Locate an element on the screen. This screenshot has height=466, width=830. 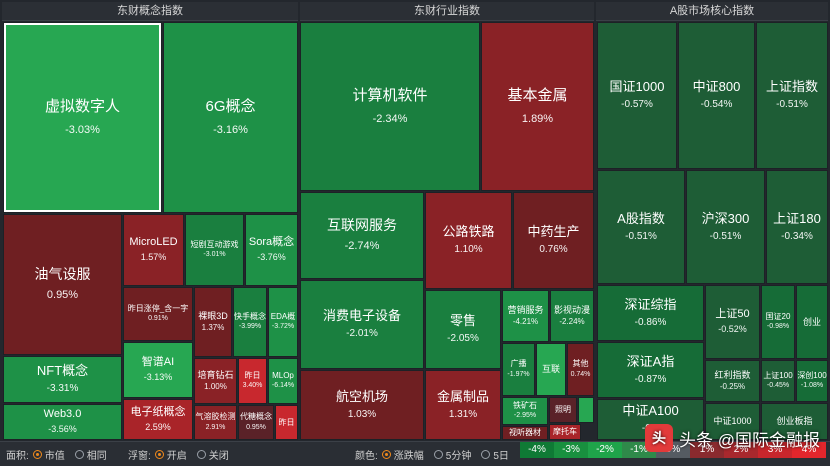
tile-tiekuang: 铁矿石 -2.95% is located at coordinates (525, 411).